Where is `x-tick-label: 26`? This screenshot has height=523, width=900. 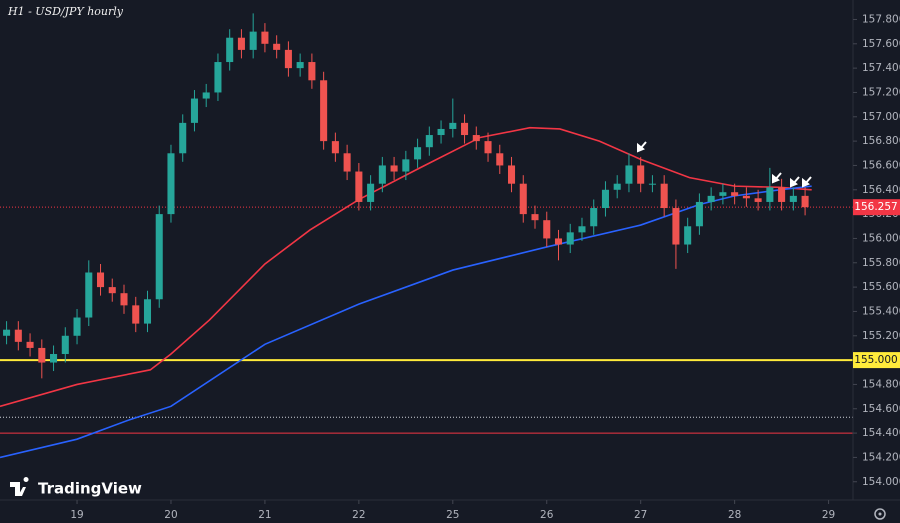 x-tick-label: 26 is located at coordinates (547, 515).